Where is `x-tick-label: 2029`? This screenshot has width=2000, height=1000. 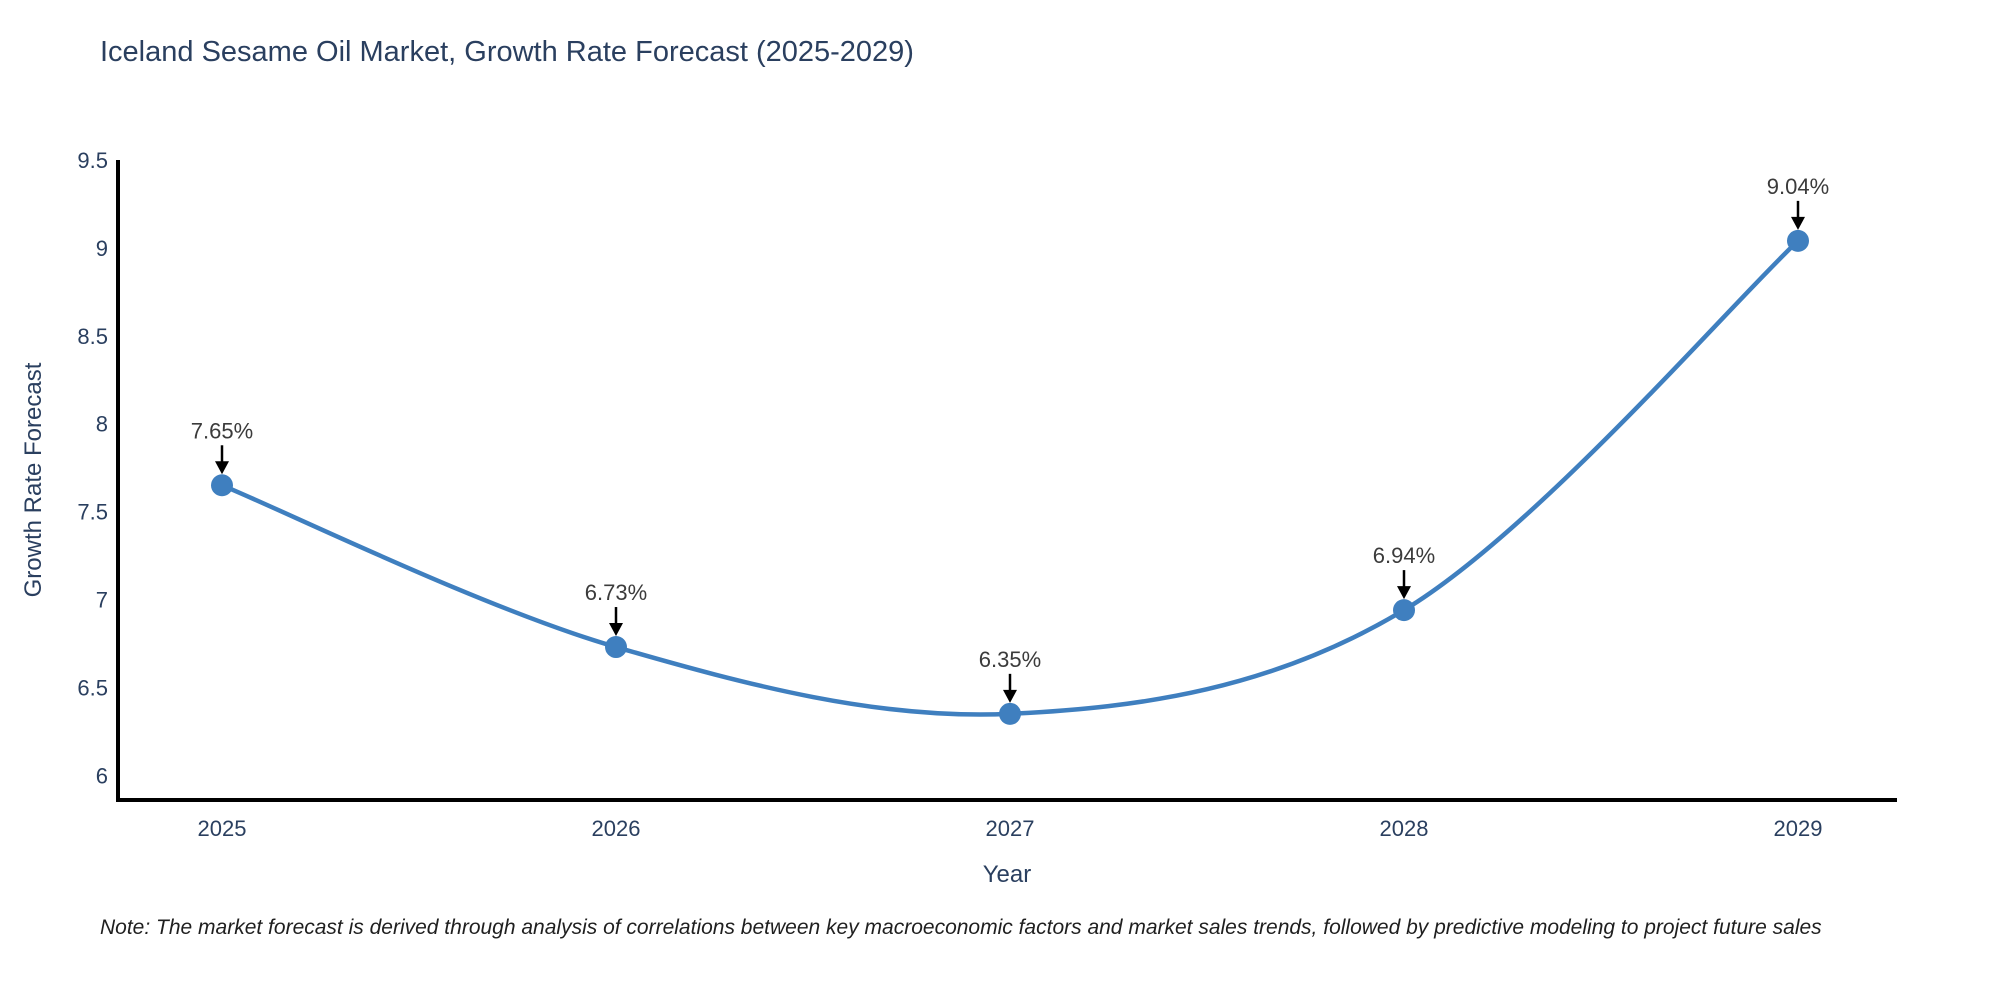 x-tick-label: 2029 is located at coordinates (1798, 828).